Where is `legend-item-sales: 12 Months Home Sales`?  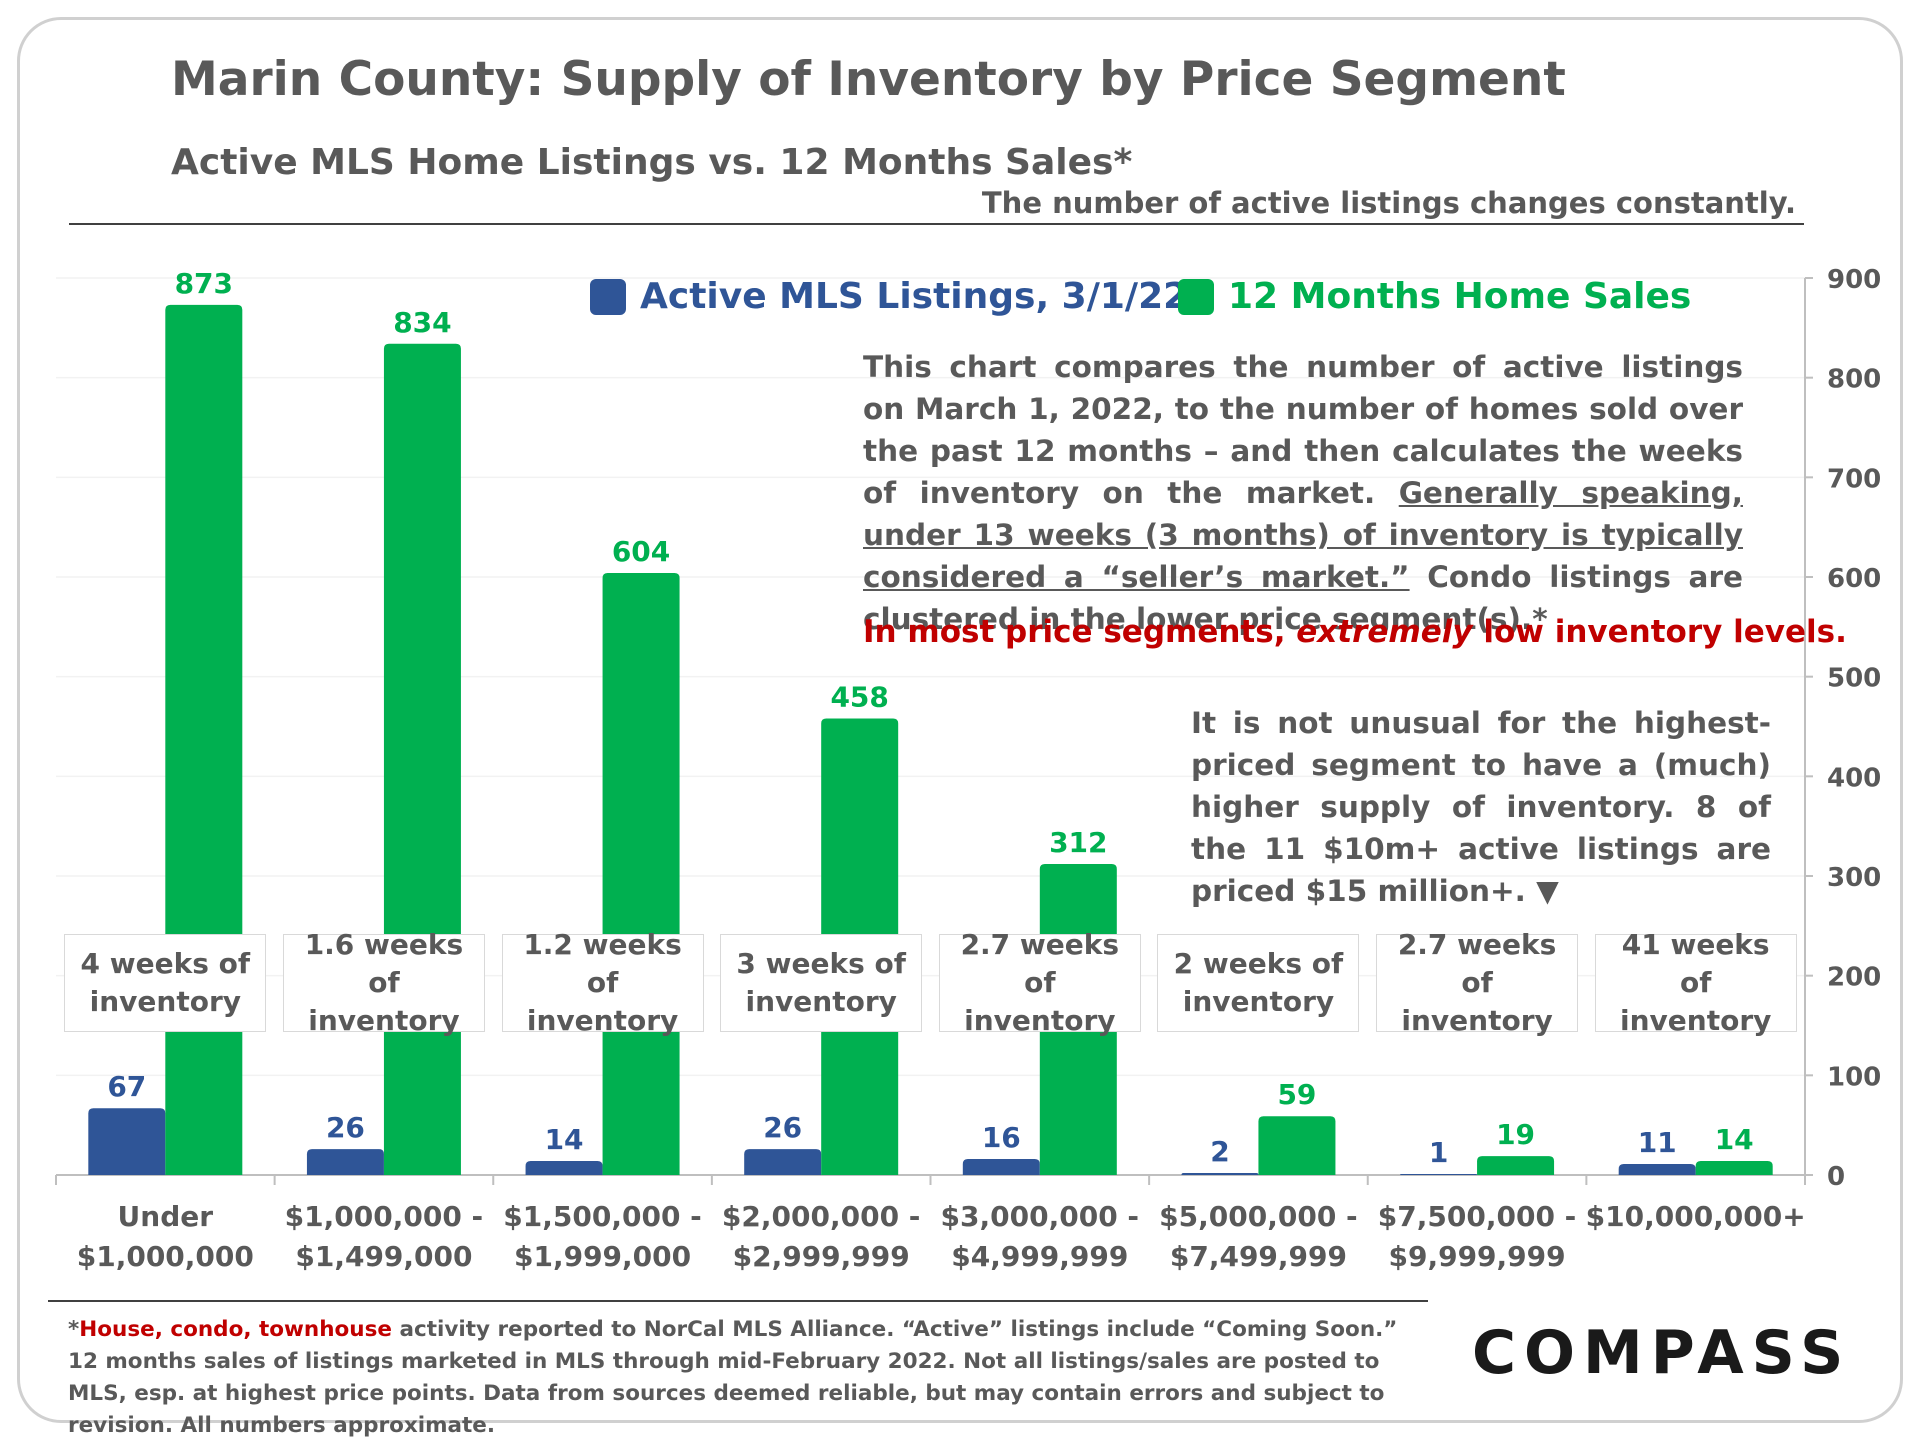 legend-item-sales: 12 Months Home Sales is located at coordinates (1434, 296).